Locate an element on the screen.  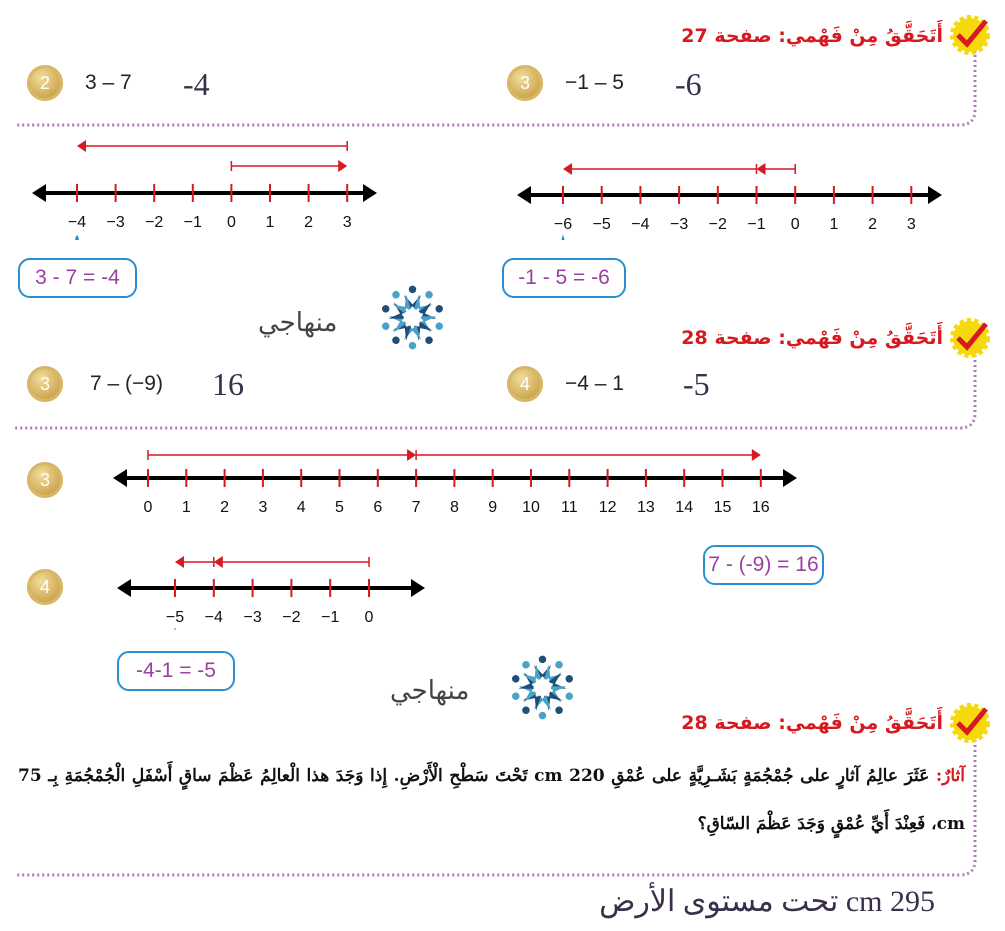
exercise-expression: −4 – 1 is located at coordinates (594, 383).